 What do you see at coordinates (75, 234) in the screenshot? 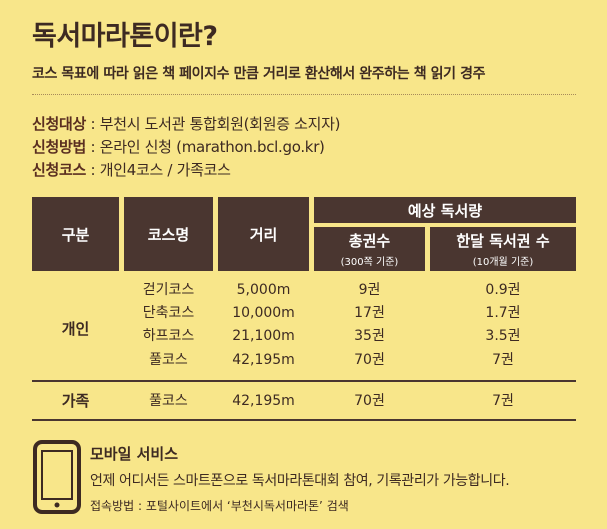
I see `header-category: 구분` at bounding box center [75, 234].